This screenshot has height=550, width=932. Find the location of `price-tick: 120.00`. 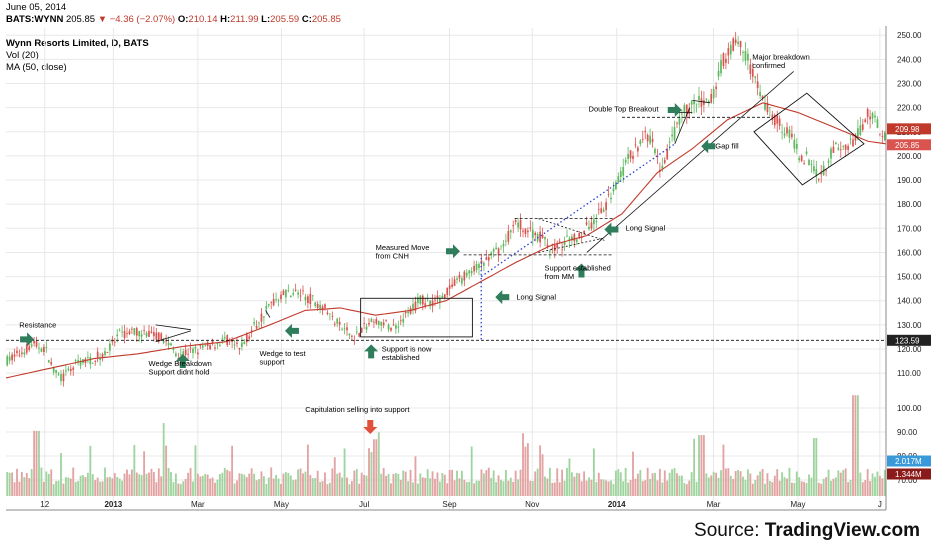

price-tick: 120.00 is located at coordinates (909, 349).